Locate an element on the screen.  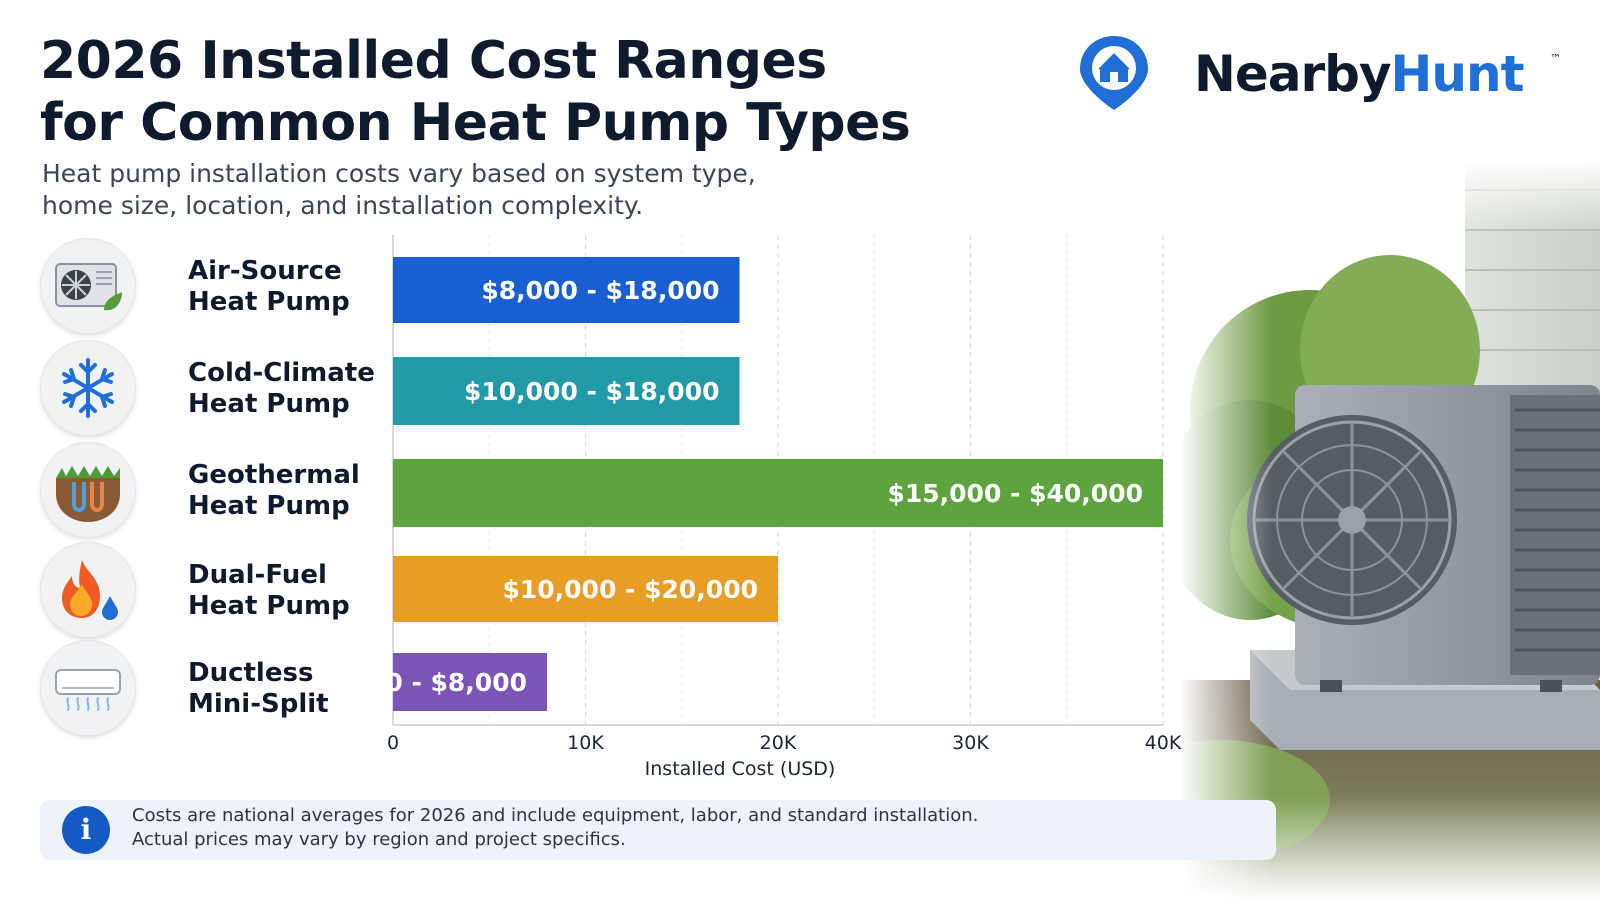
row-air-source: Air-Source Heat Pump is located at coordinates (210, 286).